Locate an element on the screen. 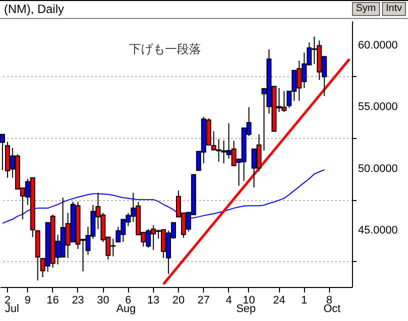 Image resolution: width=408 pixels, height=321 pixels. x-tick-label: 23 is located at coordinates (78, 300).